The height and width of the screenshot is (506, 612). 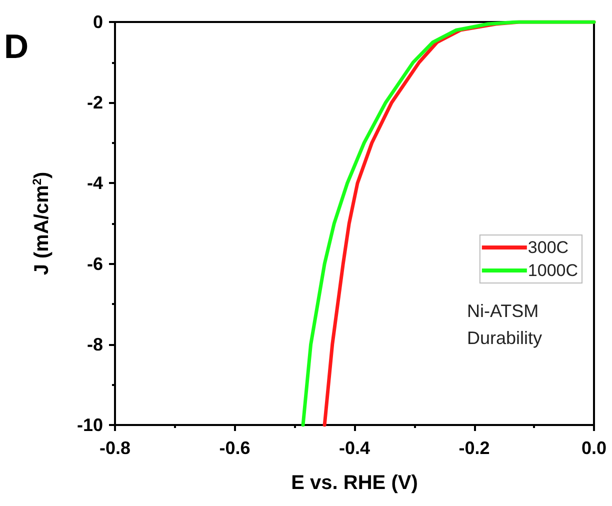 What do you see at coordinates (97, 22) in the screenshot?
I see `y-tick-label: 0` at bounding box center [97, 22].